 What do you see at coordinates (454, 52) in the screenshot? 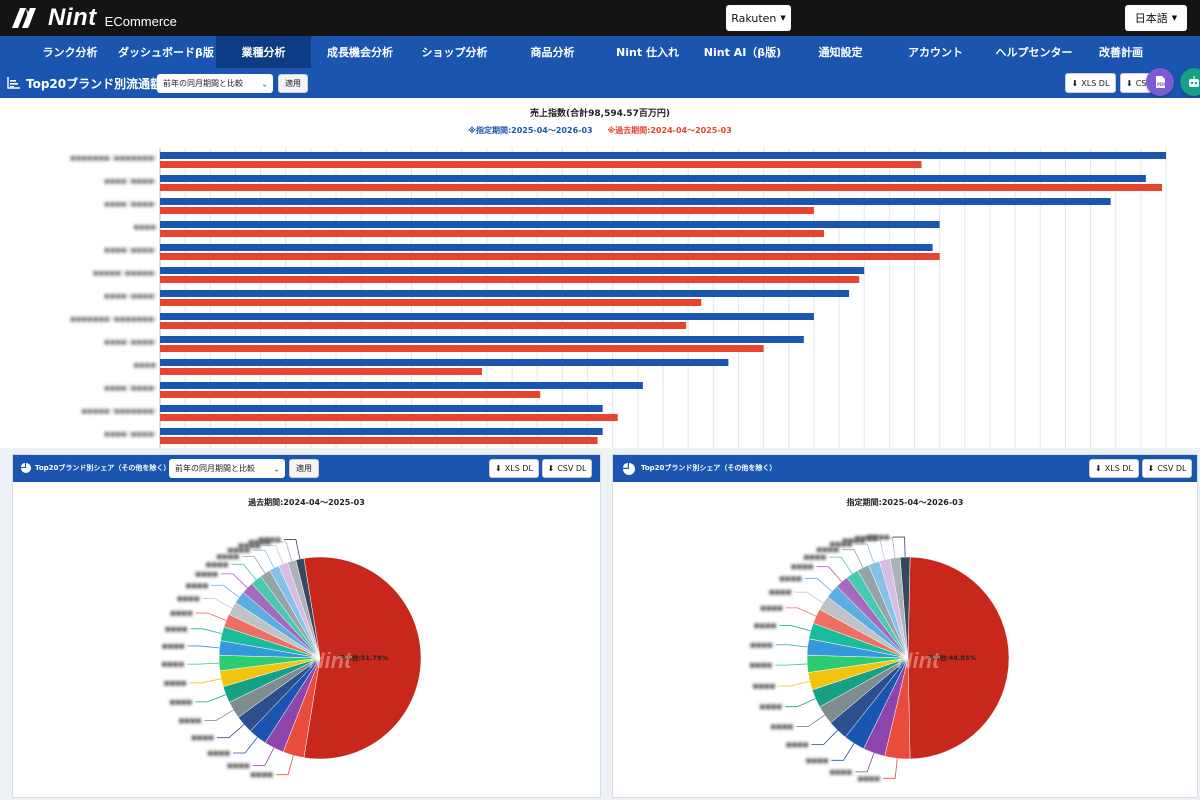
I see `nav-item-shop: ショップ分析` at bounding box center [454, 52].